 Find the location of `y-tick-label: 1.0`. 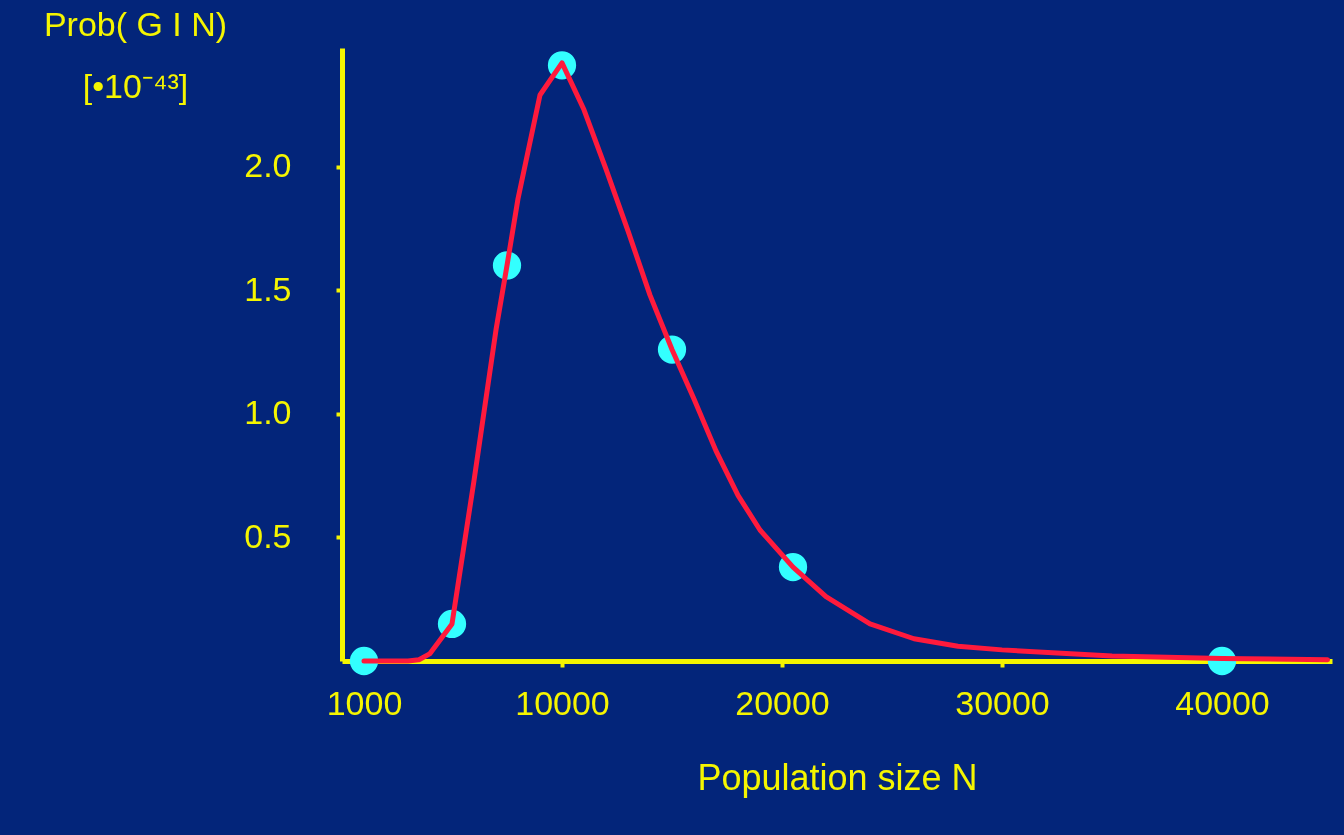

y-tick-label: 1.0 is located at coordinates (268, 412).